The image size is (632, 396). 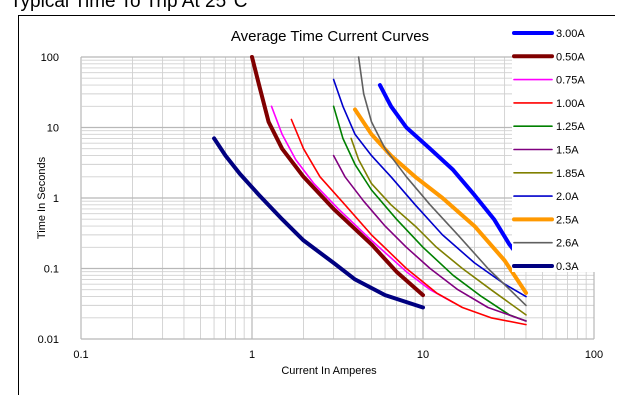 What do you see at coordinates (567, 244) in the screenshot?
I see `legend-label: 2.6A` at bounding box center [567, 244].